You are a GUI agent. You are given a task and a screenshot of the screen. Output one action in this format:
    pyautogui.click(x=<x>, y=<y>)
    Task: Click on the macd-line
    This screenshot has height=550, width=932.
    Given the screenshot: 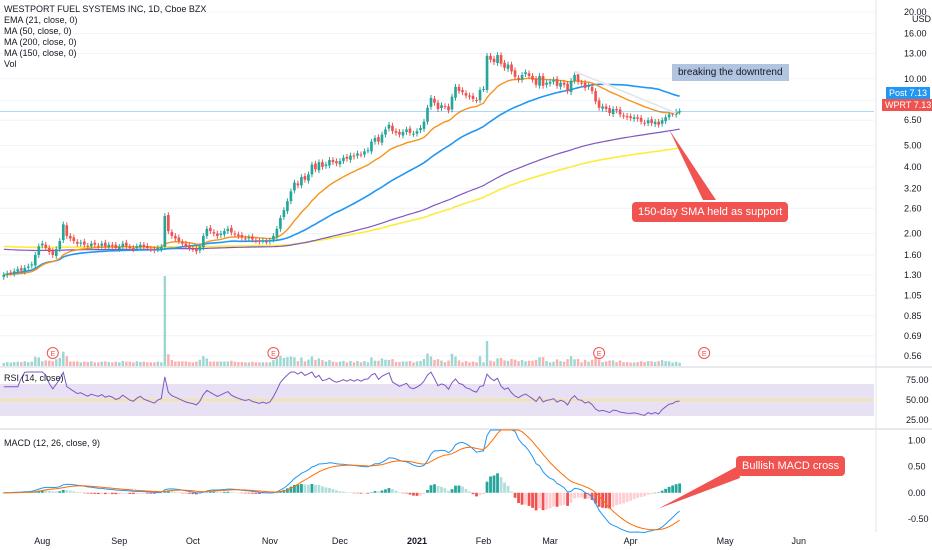 What is the action you would take?
    pyautogui.click(x=341, y=481)
    